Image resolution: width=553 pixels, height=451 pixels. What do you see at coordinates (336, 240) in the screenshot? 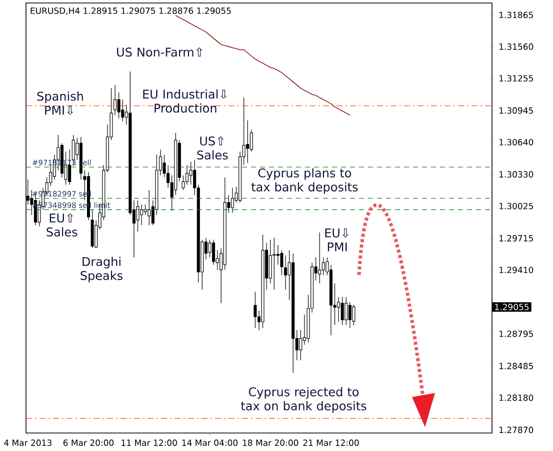
I see `annotation: EU⇩ PMI` at bounding box center [336, 240].